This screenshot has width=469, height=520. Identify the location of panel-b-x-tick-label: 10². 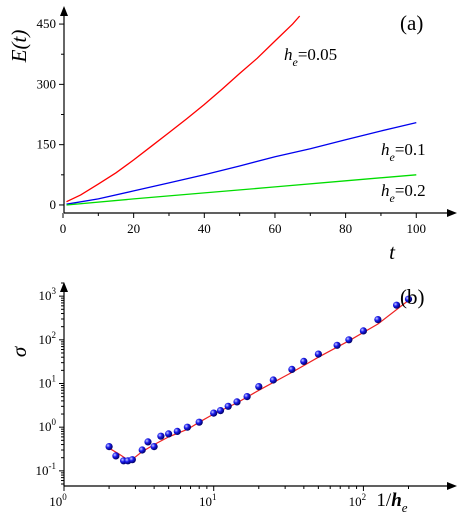
(358, 500).